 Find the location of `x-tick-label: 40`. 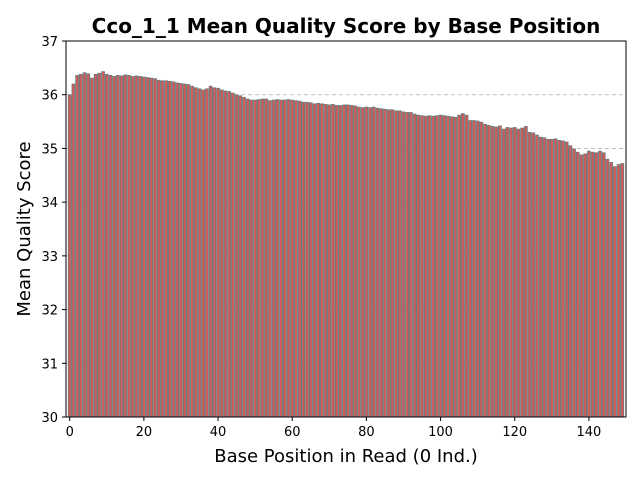

x-tick-label: 40 is located at coordinates (218, 432).